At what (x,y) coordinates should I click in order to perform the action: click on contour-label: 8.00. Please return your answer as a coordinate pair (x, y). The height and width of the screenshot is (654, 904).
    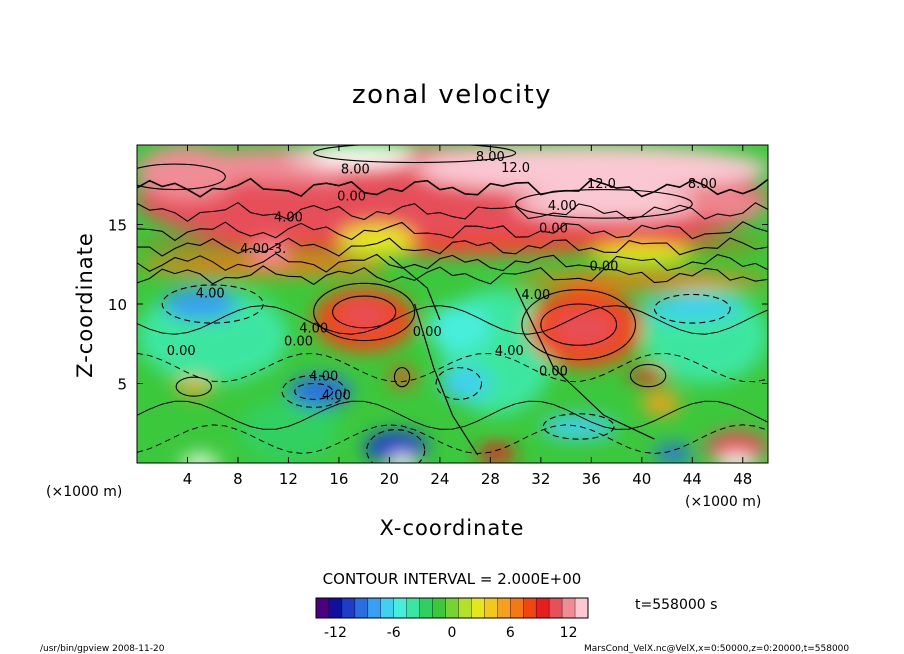
    Looking at the image, I should click on (355, 170).